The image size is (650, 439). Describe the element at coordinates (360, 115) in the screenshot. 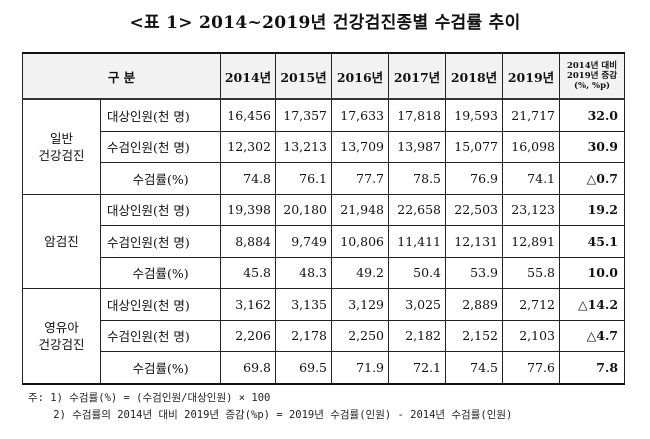

I see `cell: 17,633` at that location.